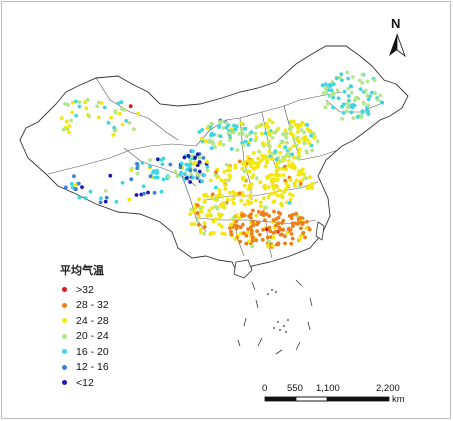  I want to click on scale-bar, so click(327, 399).